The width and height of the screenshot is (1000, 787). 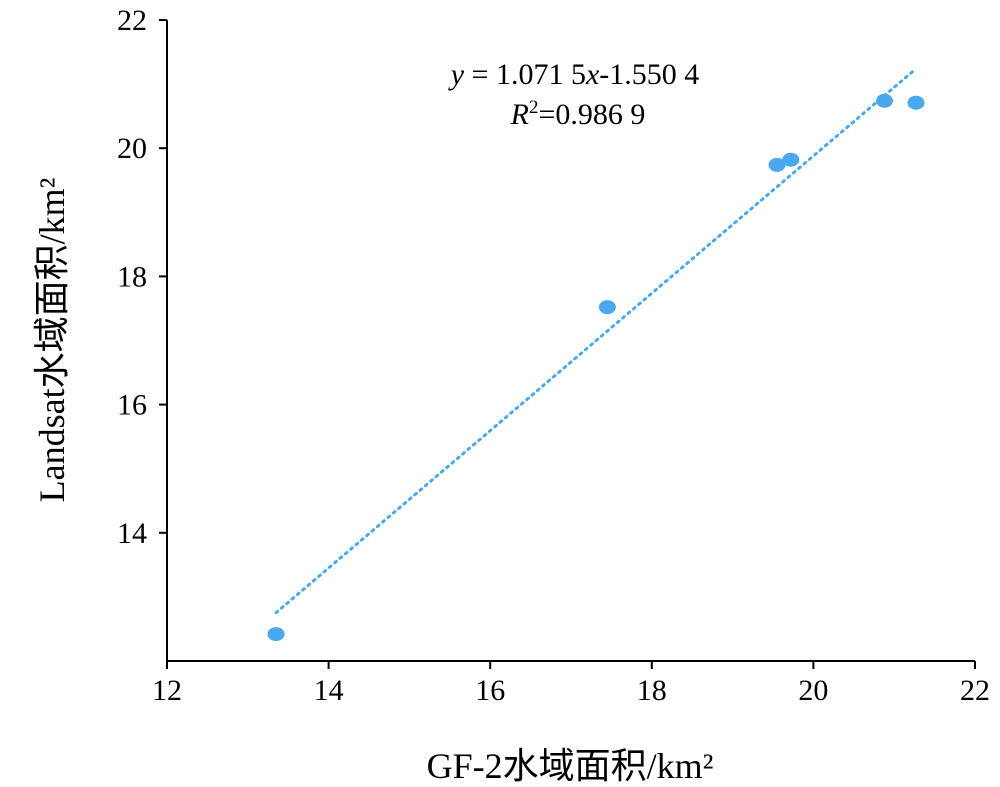 What do you see at coordinates (132, 405) in the screenshot?
I see `y-tick-label: 16` at bounding box center [132, 405].